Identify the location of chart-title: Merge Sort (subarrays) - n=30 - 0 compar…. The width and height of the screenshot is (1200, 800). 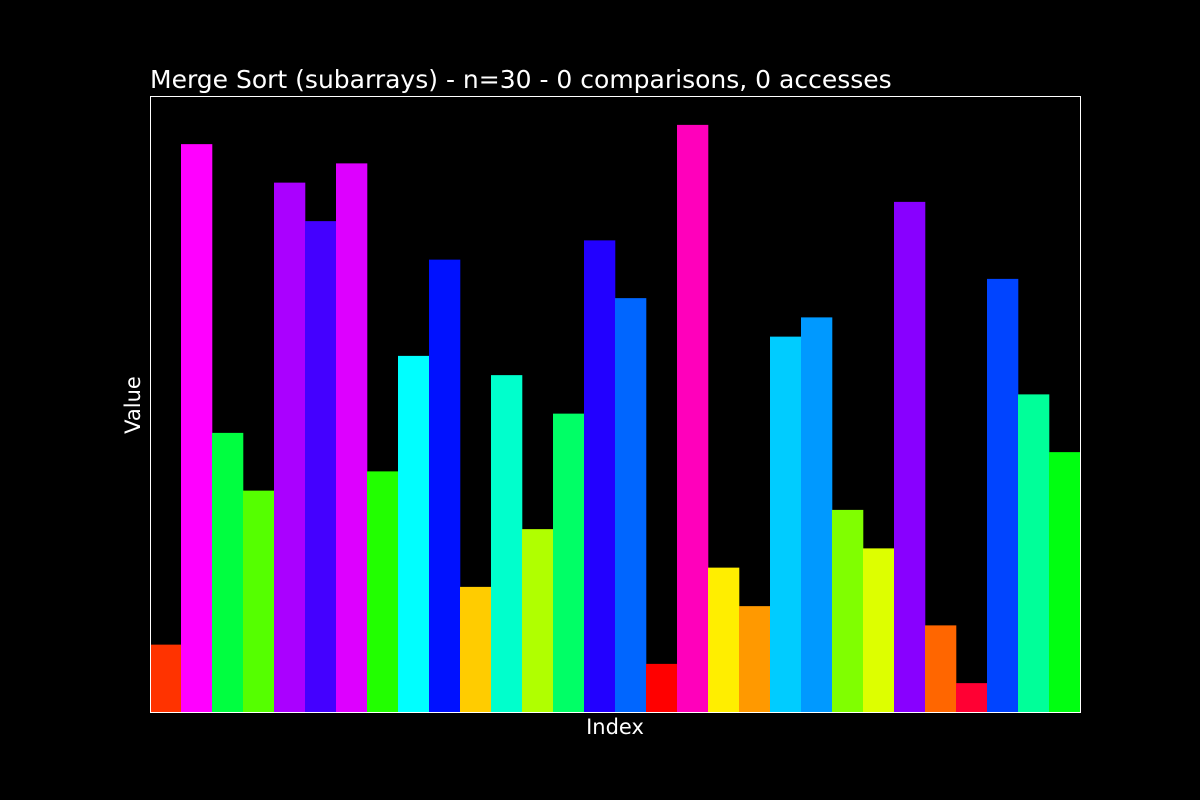
(521, 79).